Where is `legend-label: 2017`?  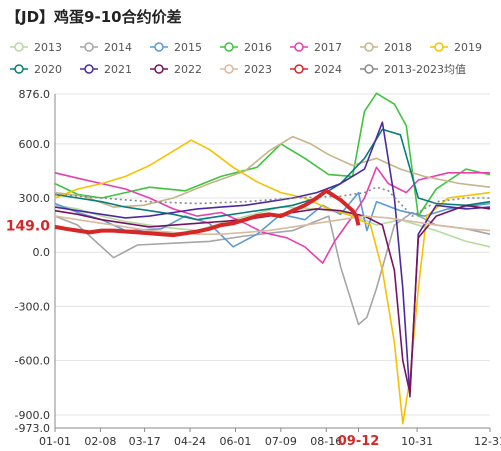 legend-label: 2017 is located at coordinates (328, 47).